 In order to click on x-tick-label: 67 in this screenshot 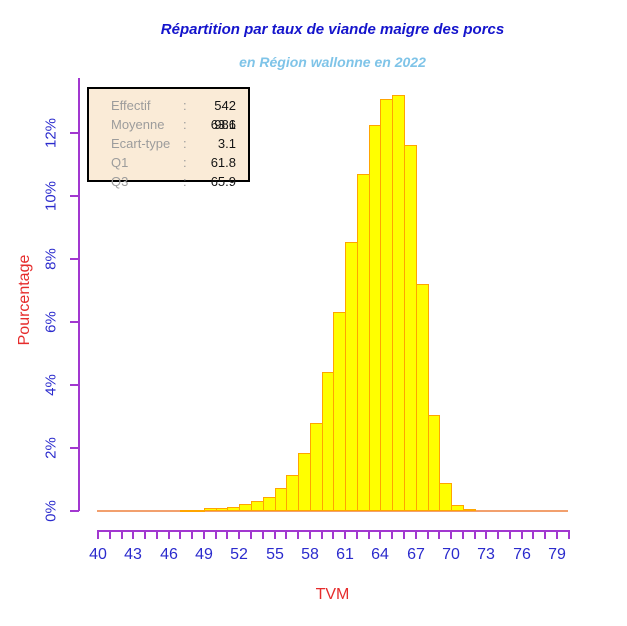, I will do `click(416, 554)`.